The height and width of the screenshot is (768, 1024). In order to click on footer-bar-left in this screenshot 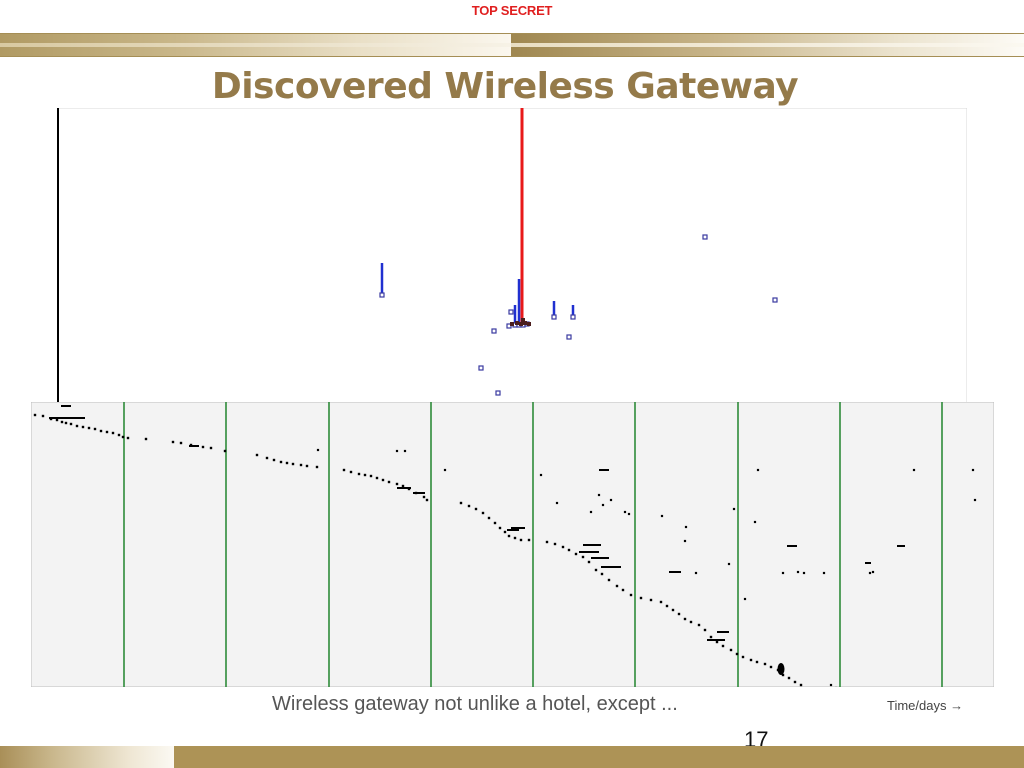, I will do `click(87, 757)`.